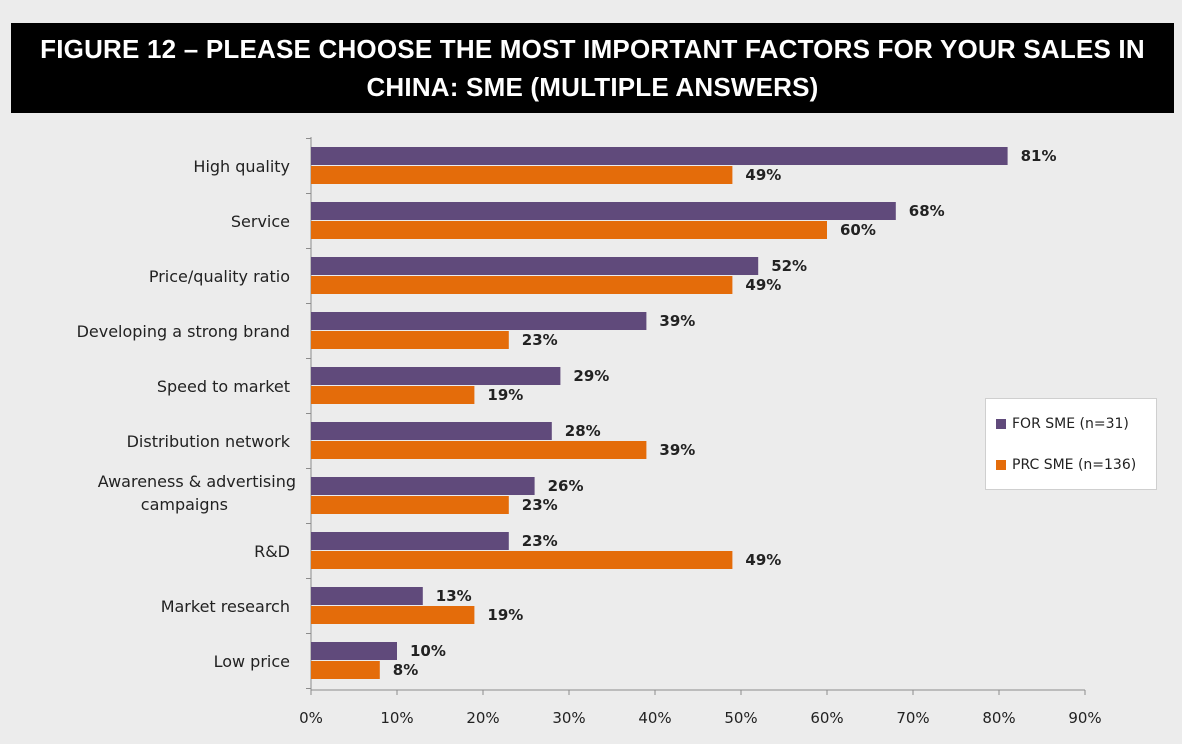 This screenshot has height=744, width=1182. Describe the element at coordinates (740, 718) in the screenshot. I see `x-tick-label: 50%` at that location.